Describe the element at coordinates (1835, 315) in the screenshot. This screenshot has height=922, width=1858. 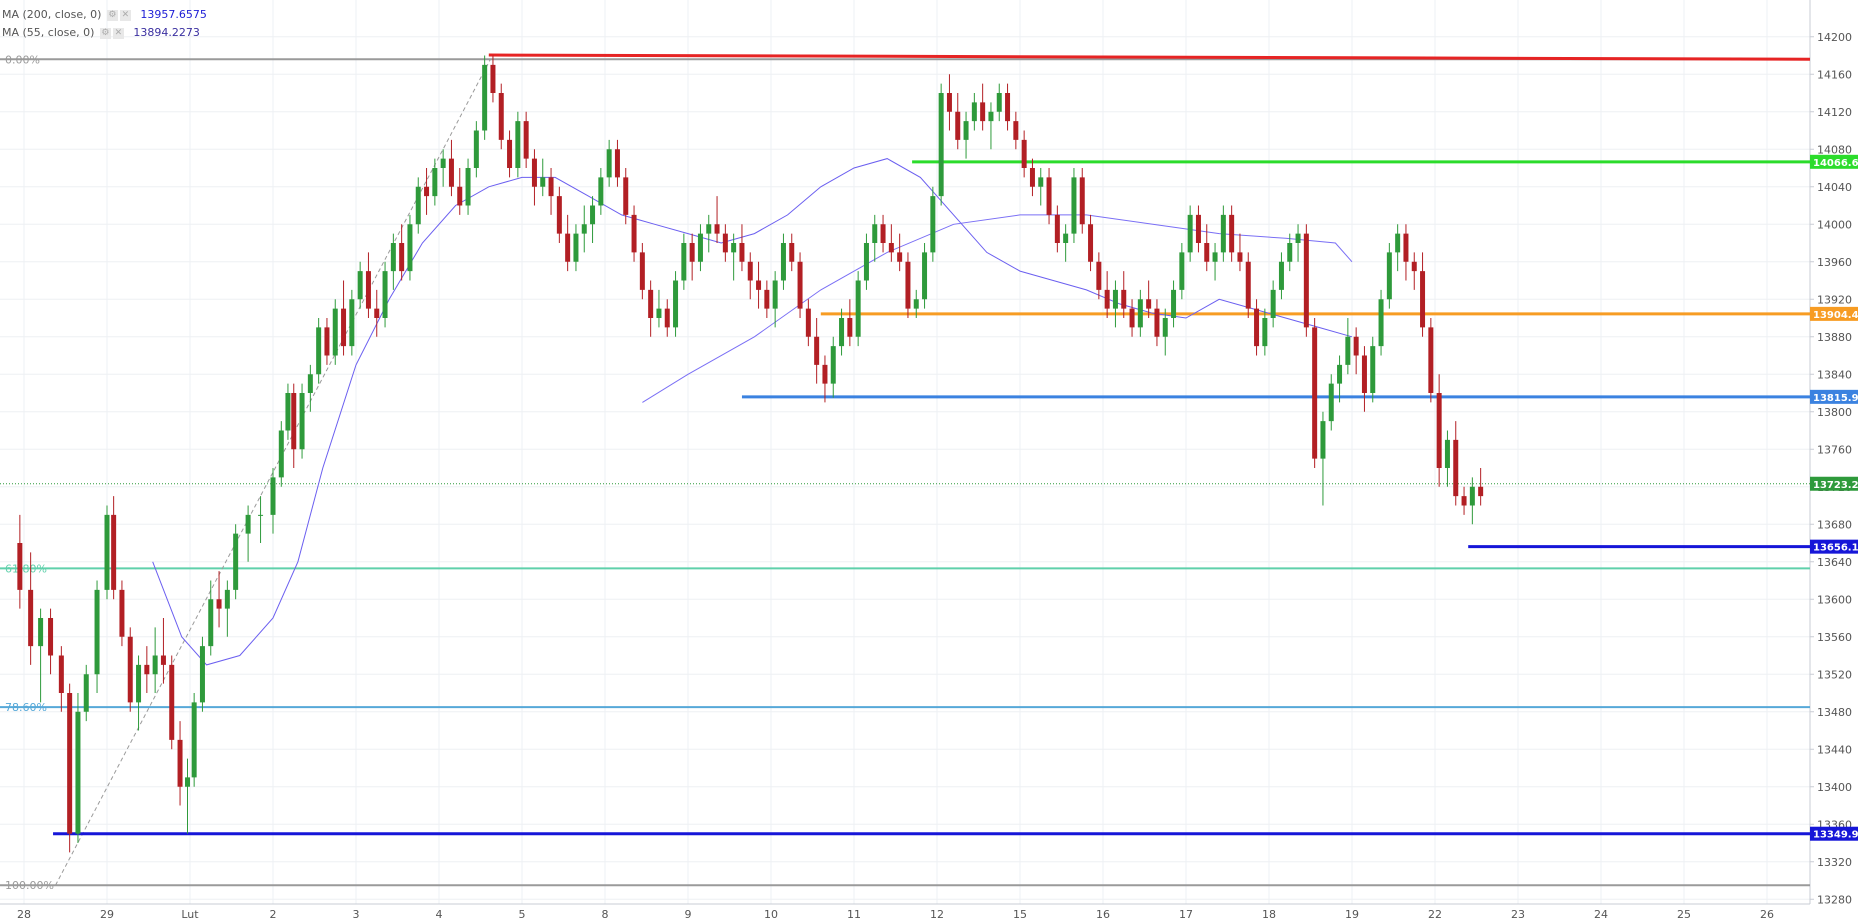
I see `price-tag-label: 13904.4` at that location.